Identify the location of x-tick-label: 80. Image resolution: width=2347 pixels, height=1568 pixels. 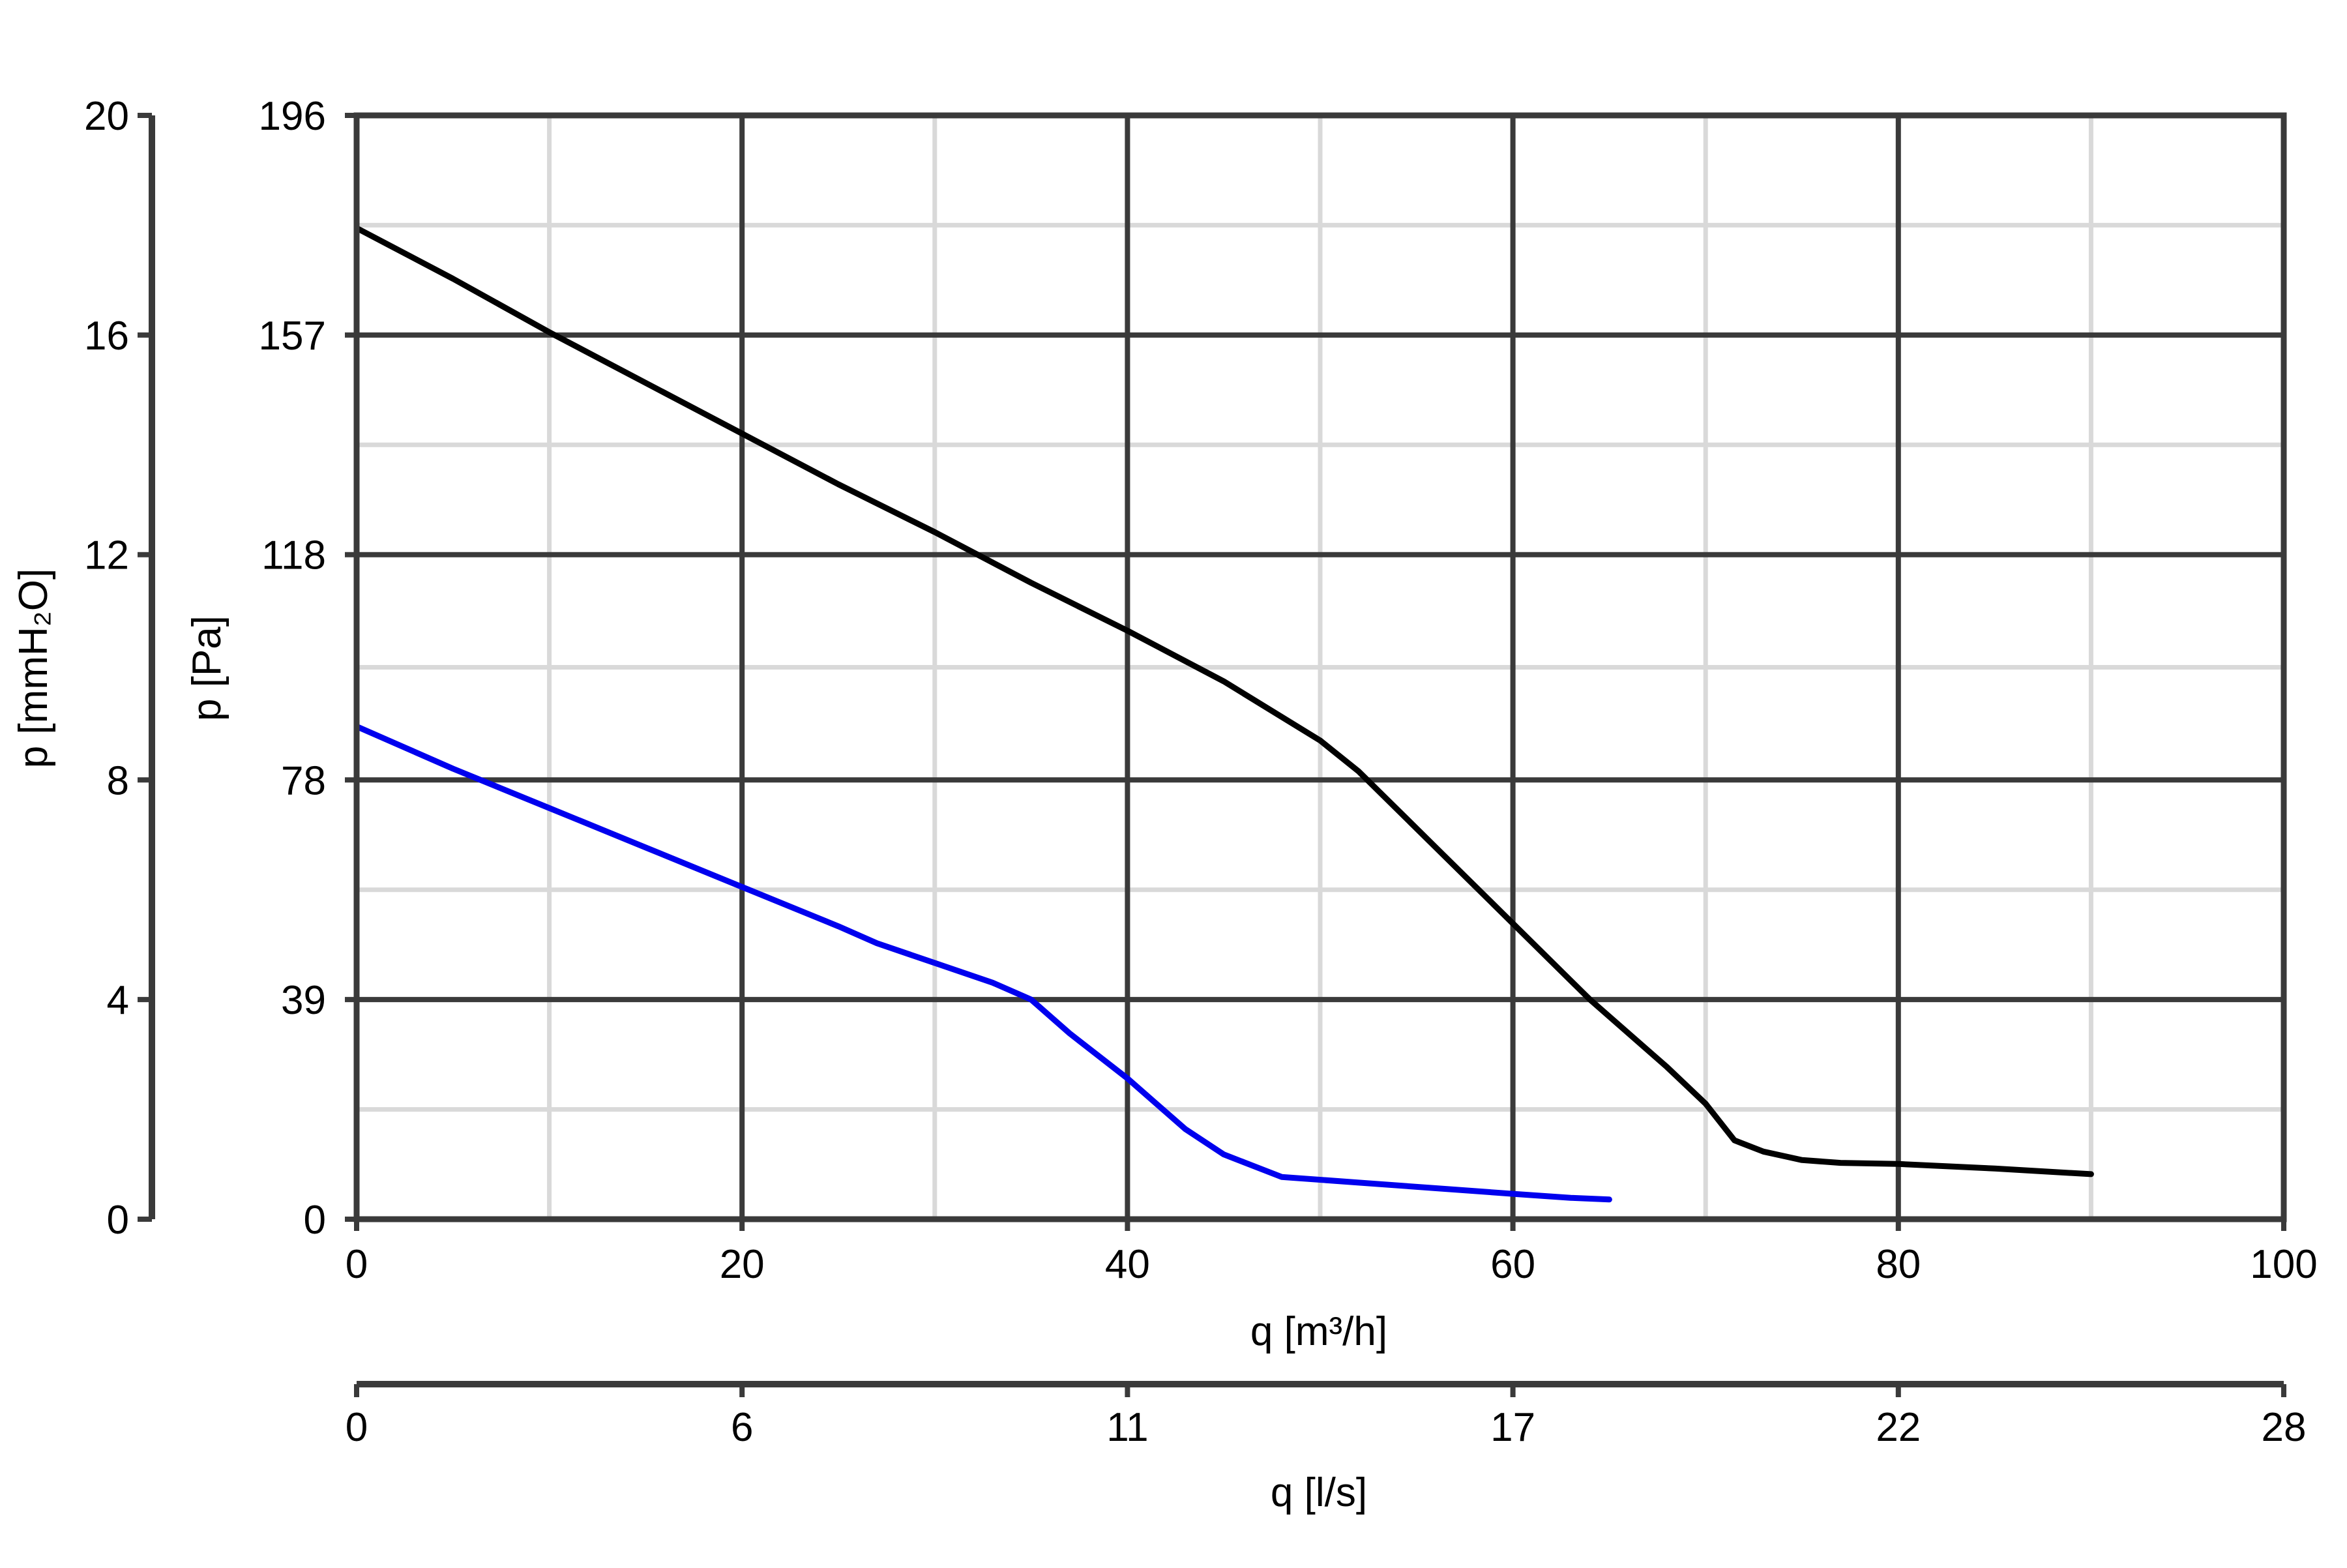
(1898, 1265).